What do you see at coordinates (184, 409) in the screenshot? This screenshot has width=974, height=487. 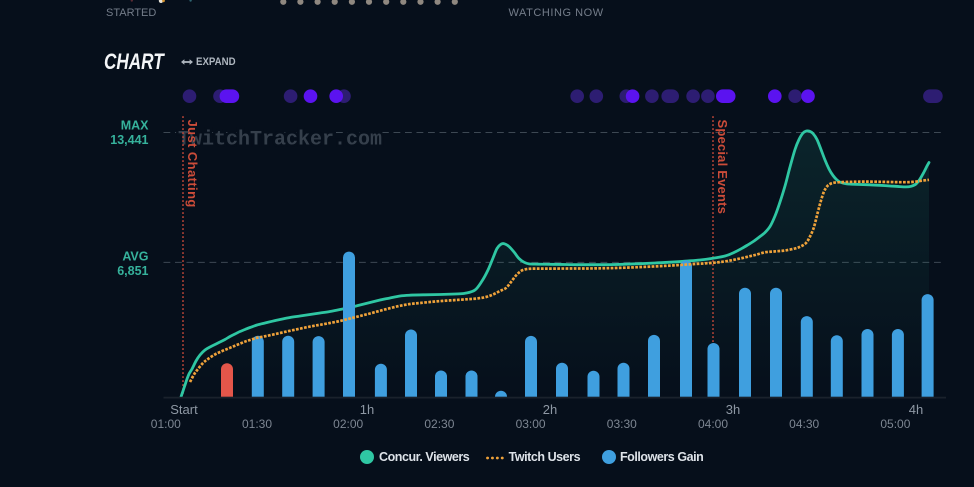 I see `svg-text: Start` at bounding box center [184, 409].